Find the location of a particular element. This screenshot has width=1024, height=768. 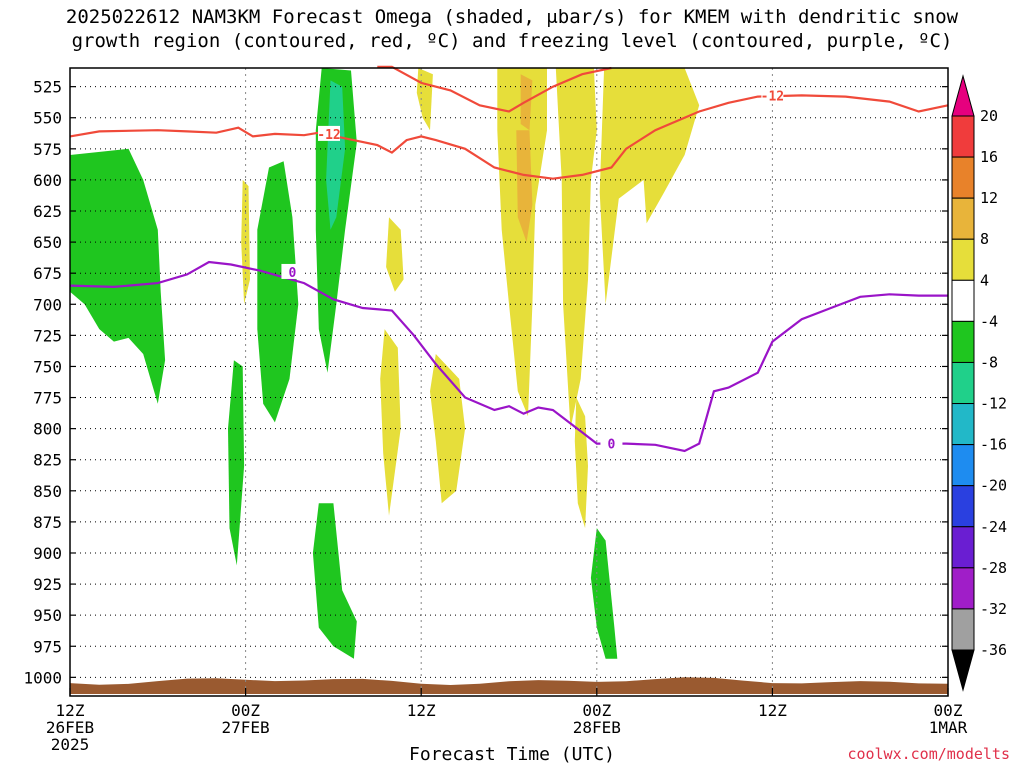

x-tick-label-12-0: 00Z is located at coordinates (245, 710).